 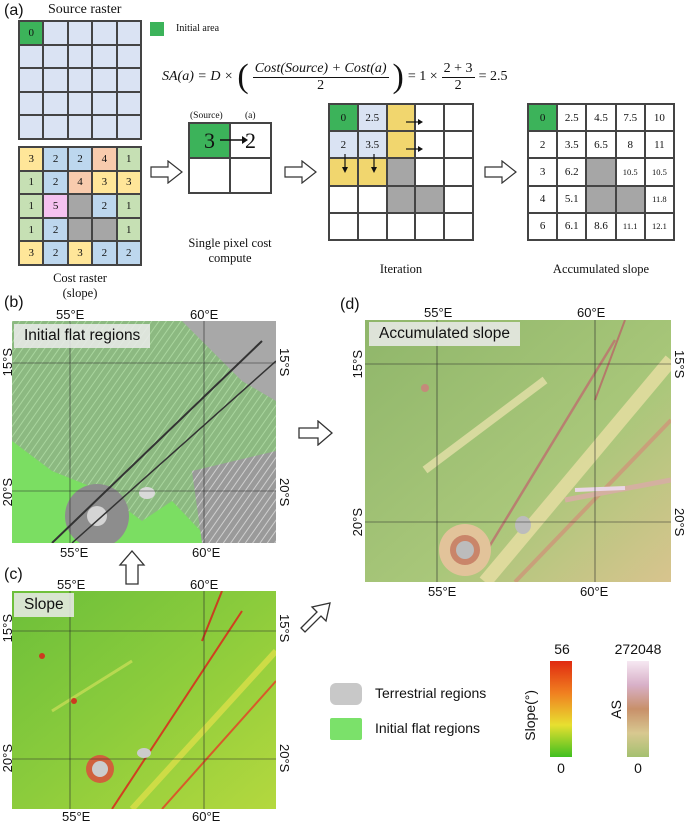 What do you see at coordinates (616, 709) in the screenshot?
I see `as-colorbar-title: AS` at bounding box center [616, 709].